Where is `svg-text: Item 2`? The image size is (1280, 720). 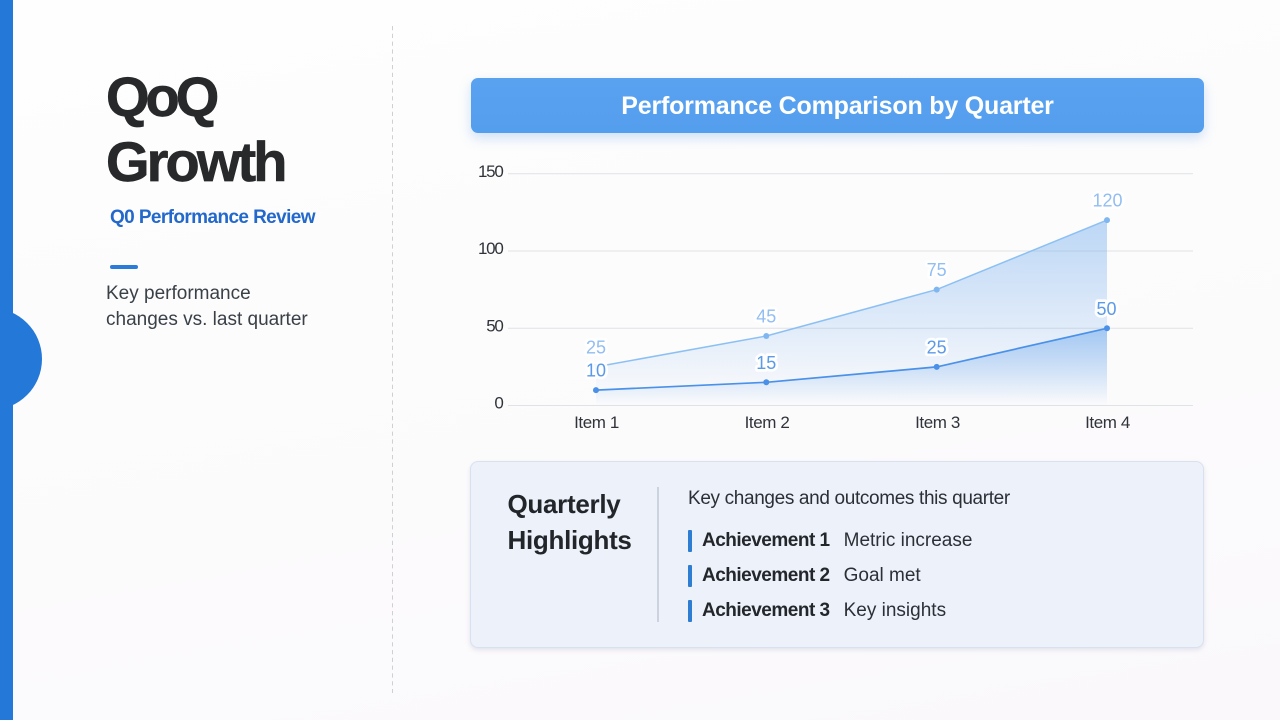 svg-text: Item 2 is located at coordinates (767, 422).